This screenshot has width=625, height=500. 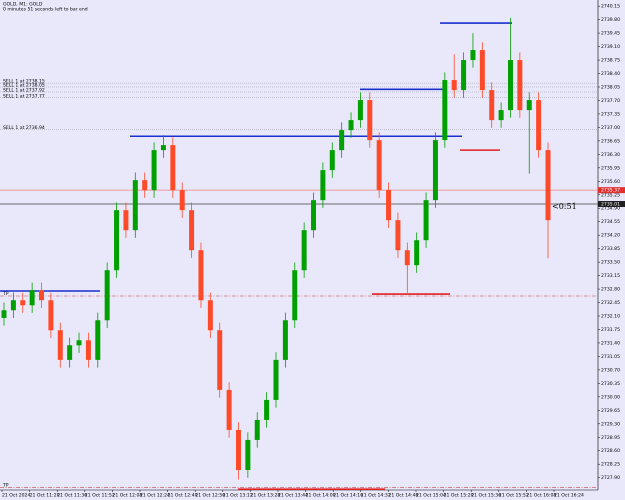 I want to click on x-tick-label: 21 Oct 14:00, so click(x=321, y=496).